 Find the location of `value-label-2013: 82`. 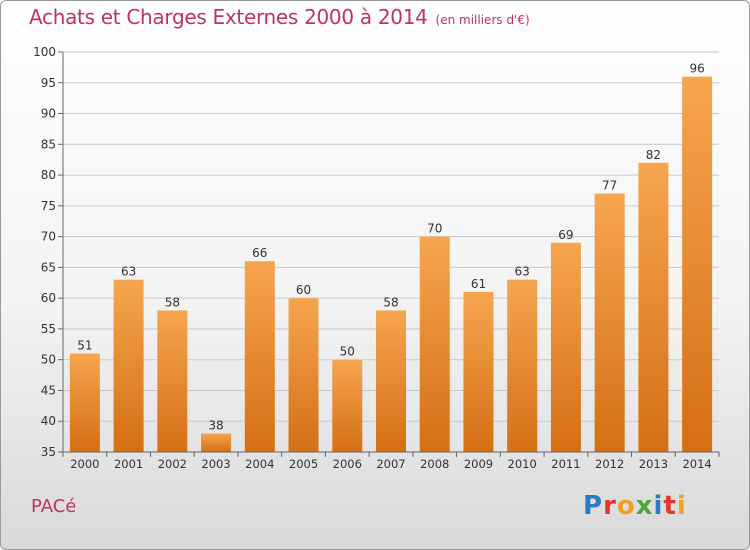

value-label-2013: 82 is located at coordinates (653, 155).